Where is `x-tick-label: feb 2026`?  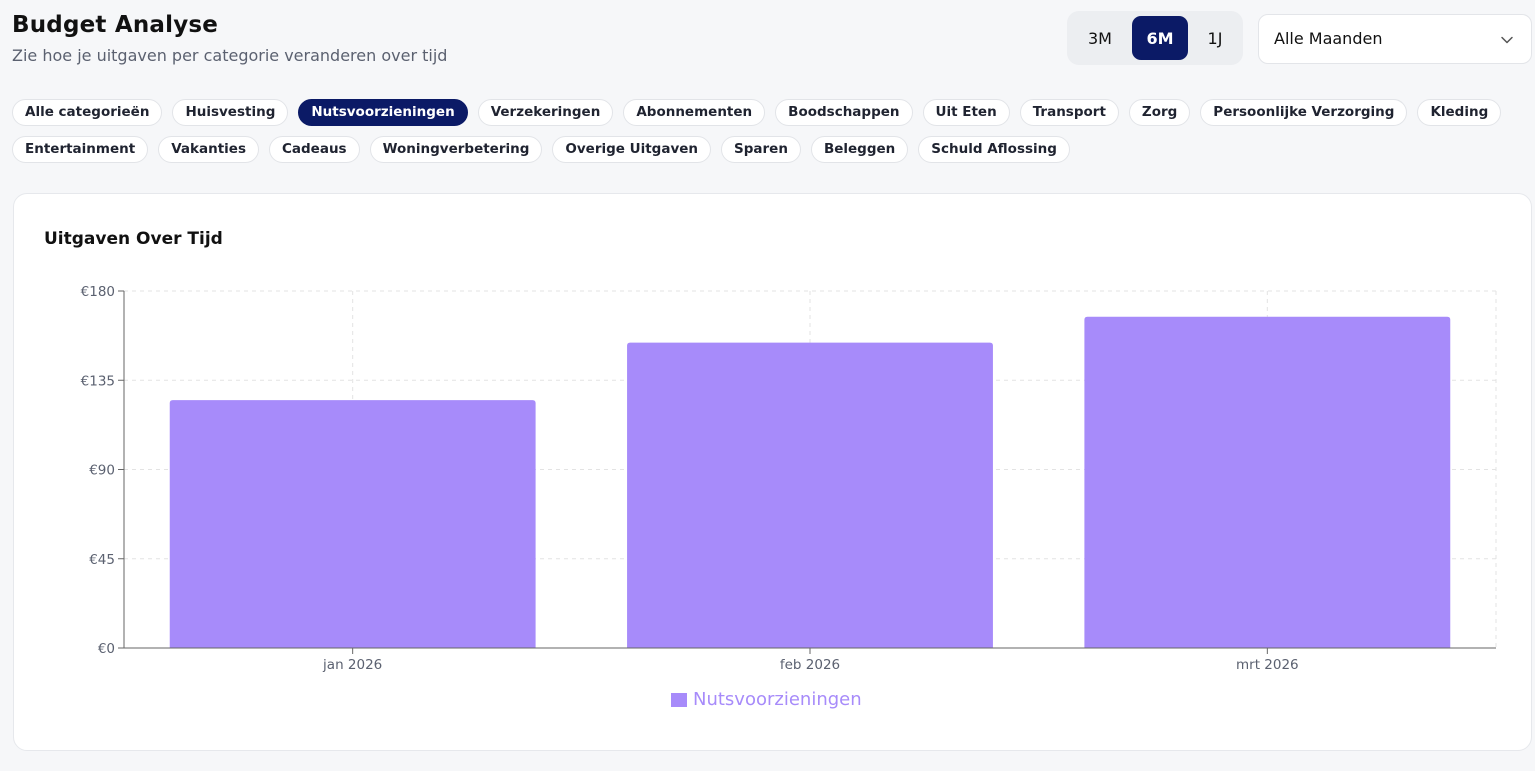
x-tick-label: feb 2026 is located at coordinates (810, 665).